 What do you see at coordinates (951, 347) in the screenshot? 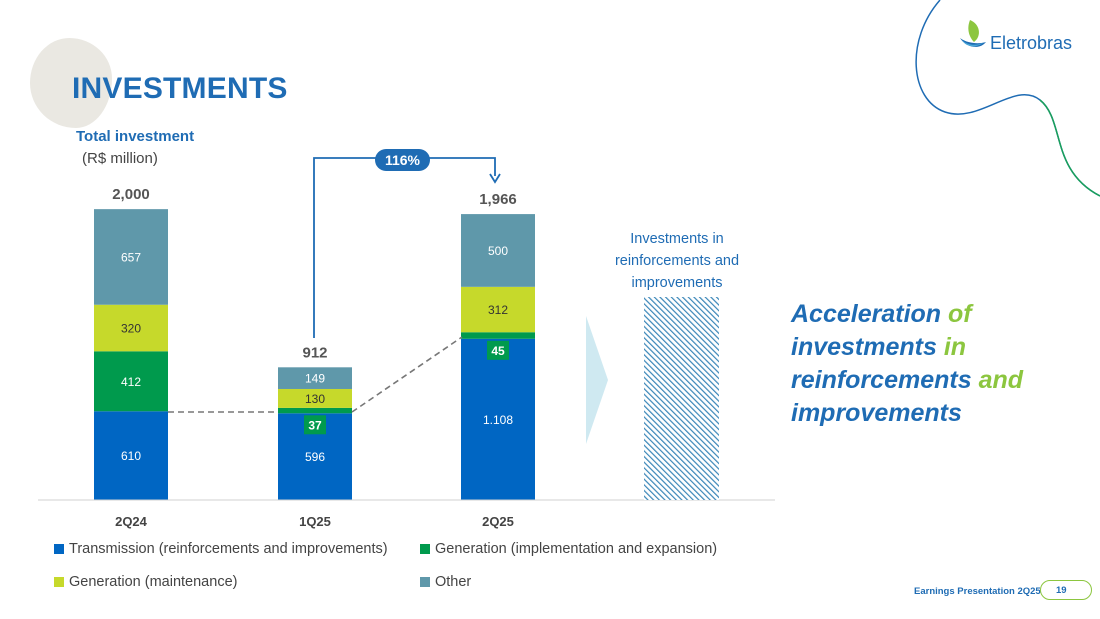
I see `highlight-word-4: in` at bounding box center [951, 347].